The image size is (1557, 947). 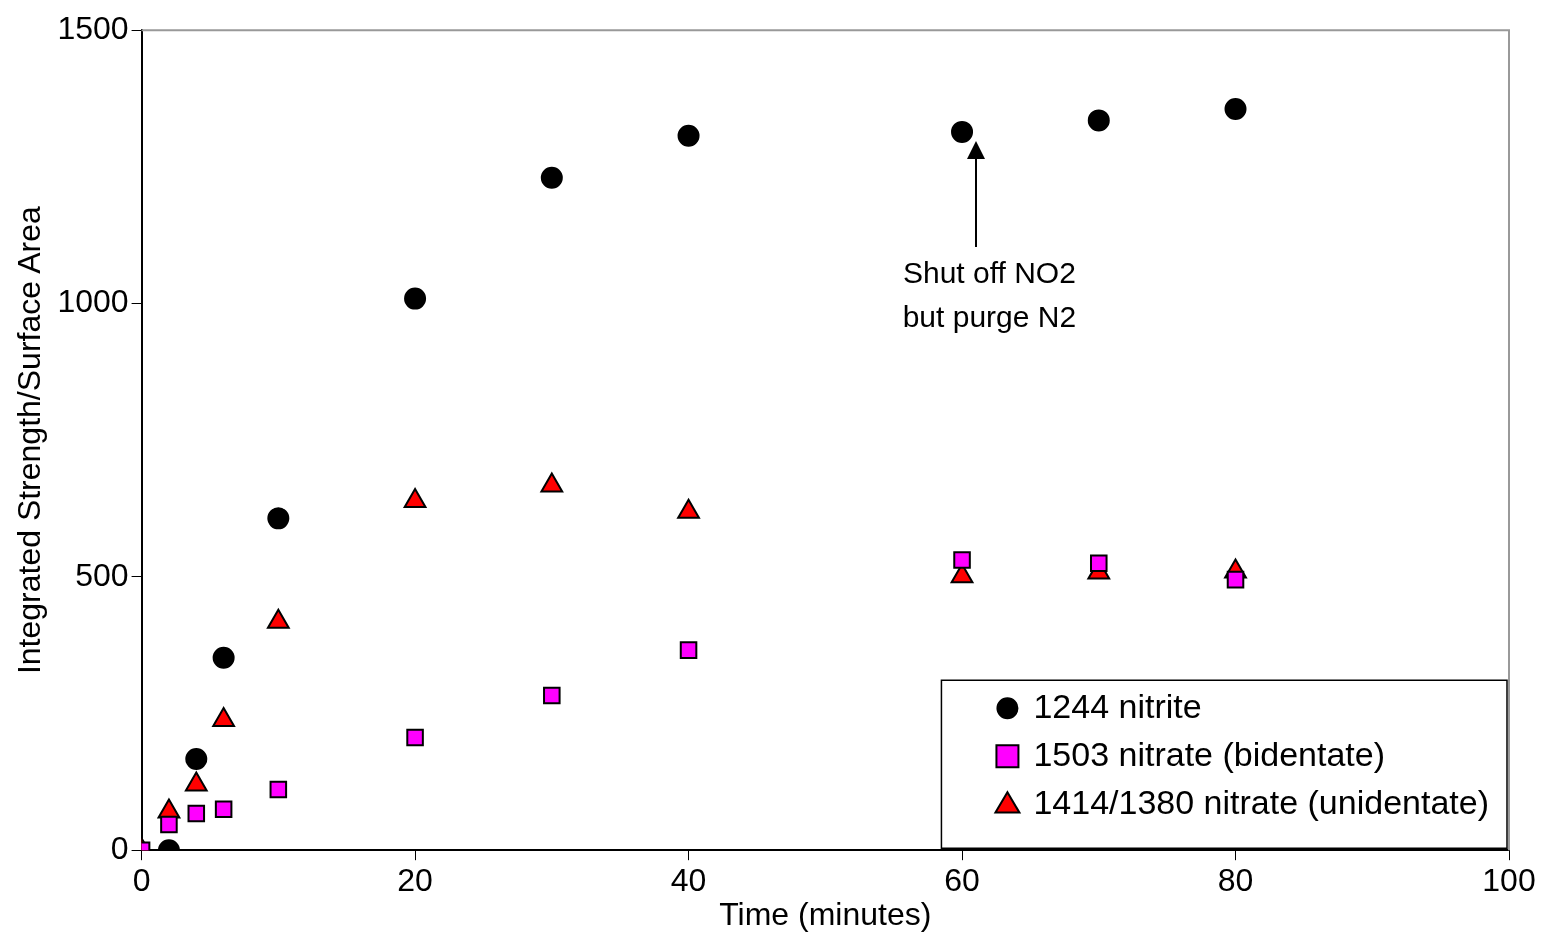 What do you see at coordinates (1235, 880) in the screenshot?
I see `x-tick-label: 80` at bounding box center [1235, 880].